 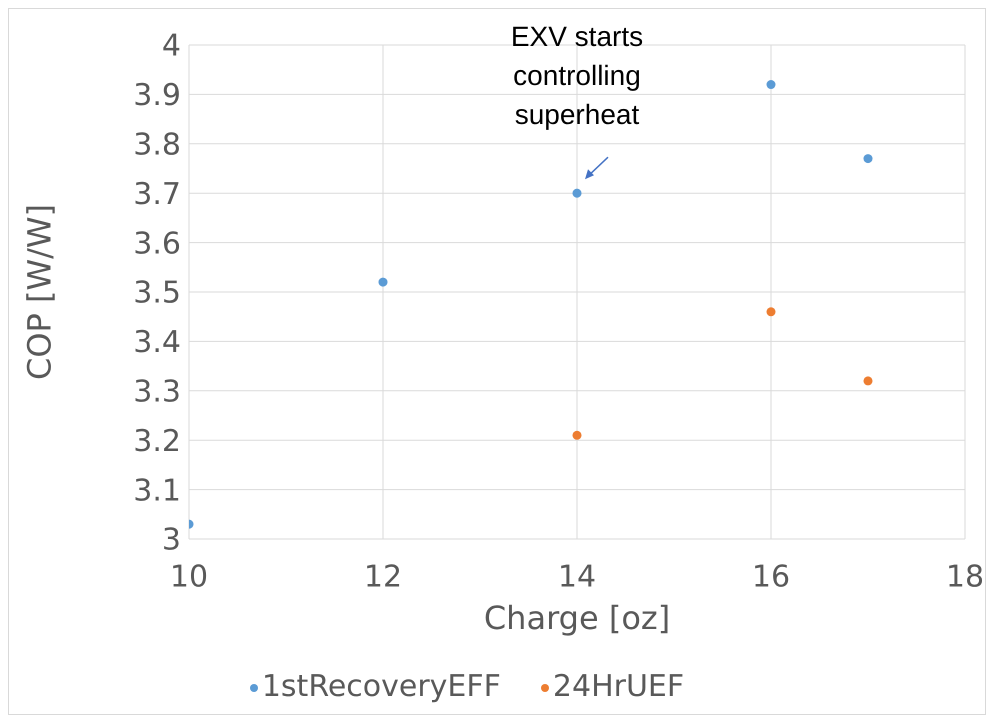 I want to click on x-tick-label: 14, so click(x=577, y=576).